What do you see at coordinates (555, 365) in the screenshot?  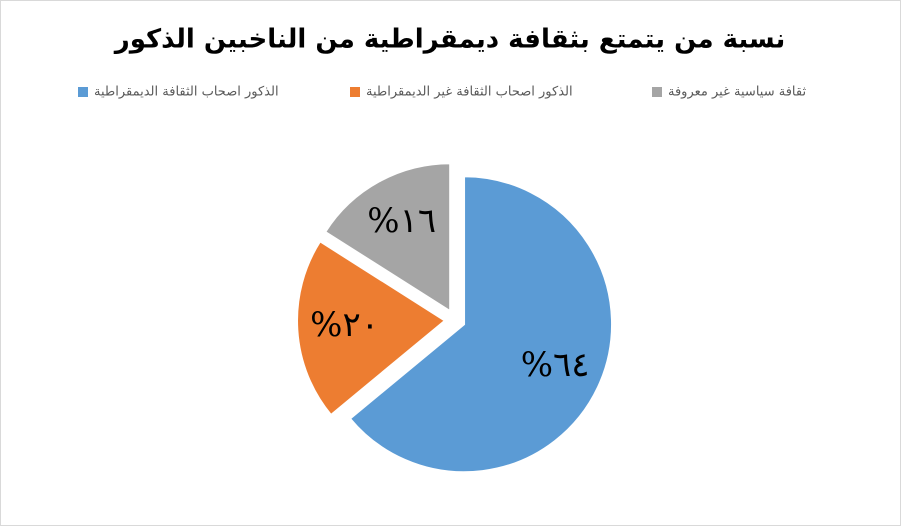 I see `data-label: ٦٤%` at bounding box center [555, 365].